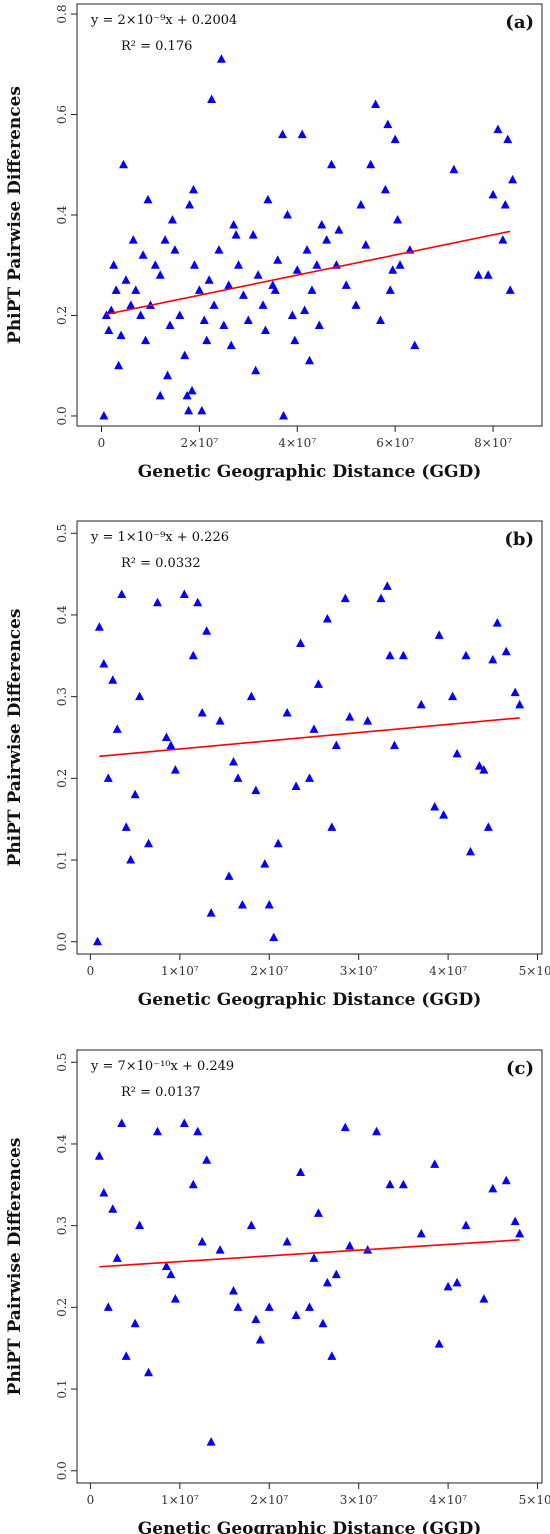 This screenshot has width=550, height=1534. What do you see at coordinates (519, 22) in the screenshot?
I see `panel-label: (a)` at bounding box center [519, 22].